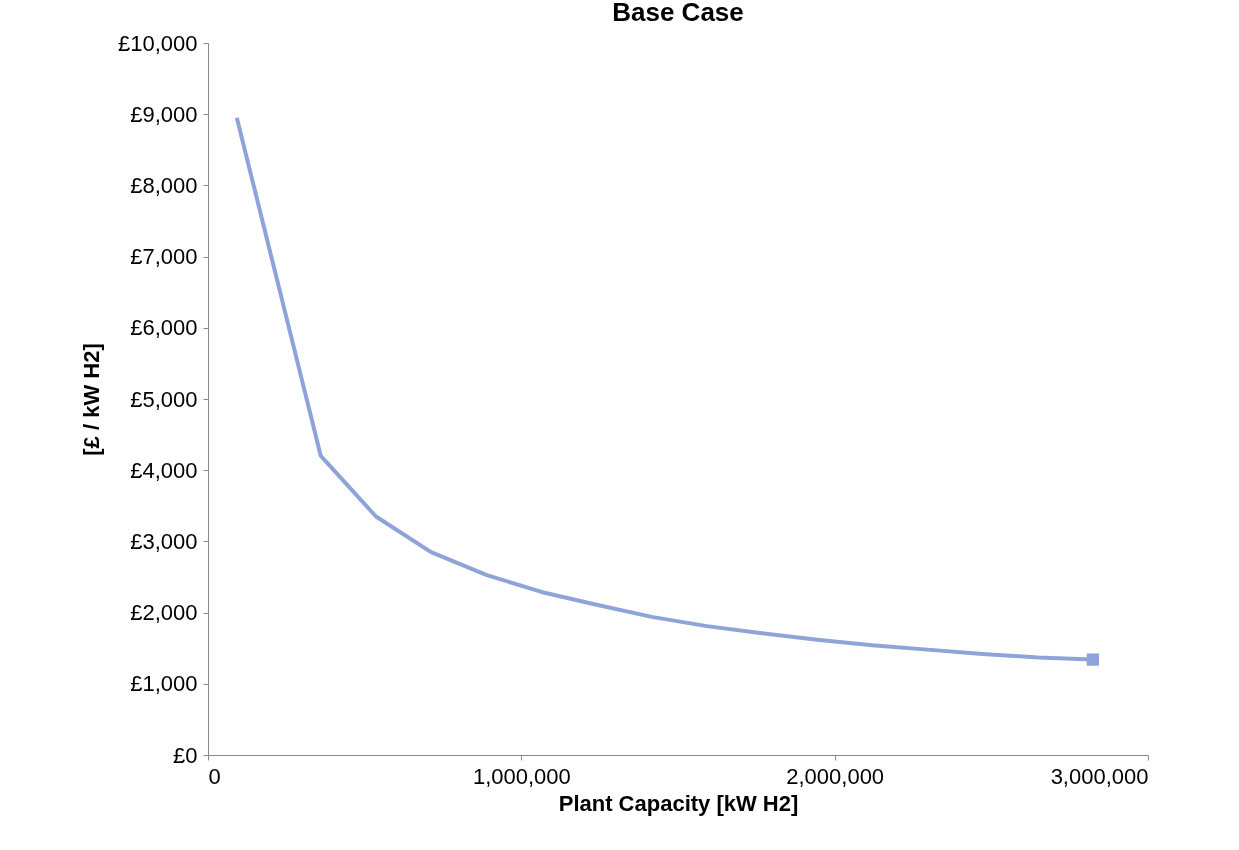  Describe the element at coordinates (678, 13) in the screenshot. I see `chart-title: Base Case` at that location.